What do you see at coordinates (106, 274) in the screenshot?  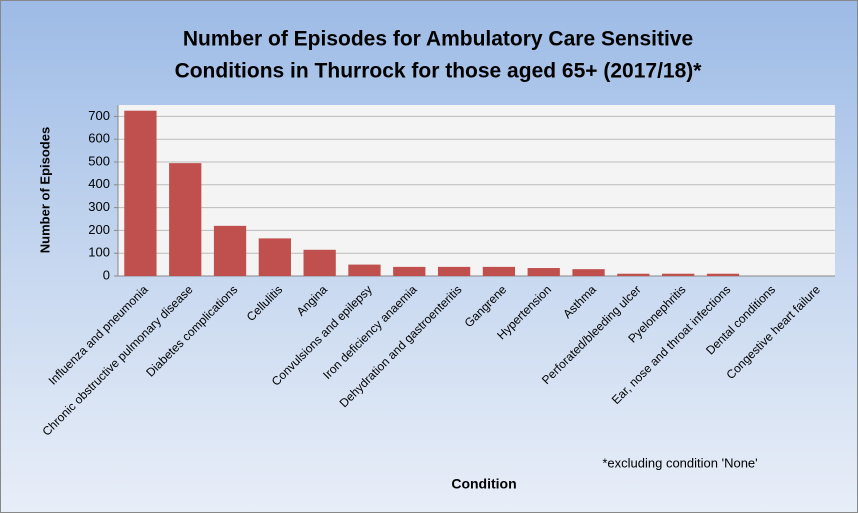 I see `y-tick-label: 0` at bounding box center [106, 274].